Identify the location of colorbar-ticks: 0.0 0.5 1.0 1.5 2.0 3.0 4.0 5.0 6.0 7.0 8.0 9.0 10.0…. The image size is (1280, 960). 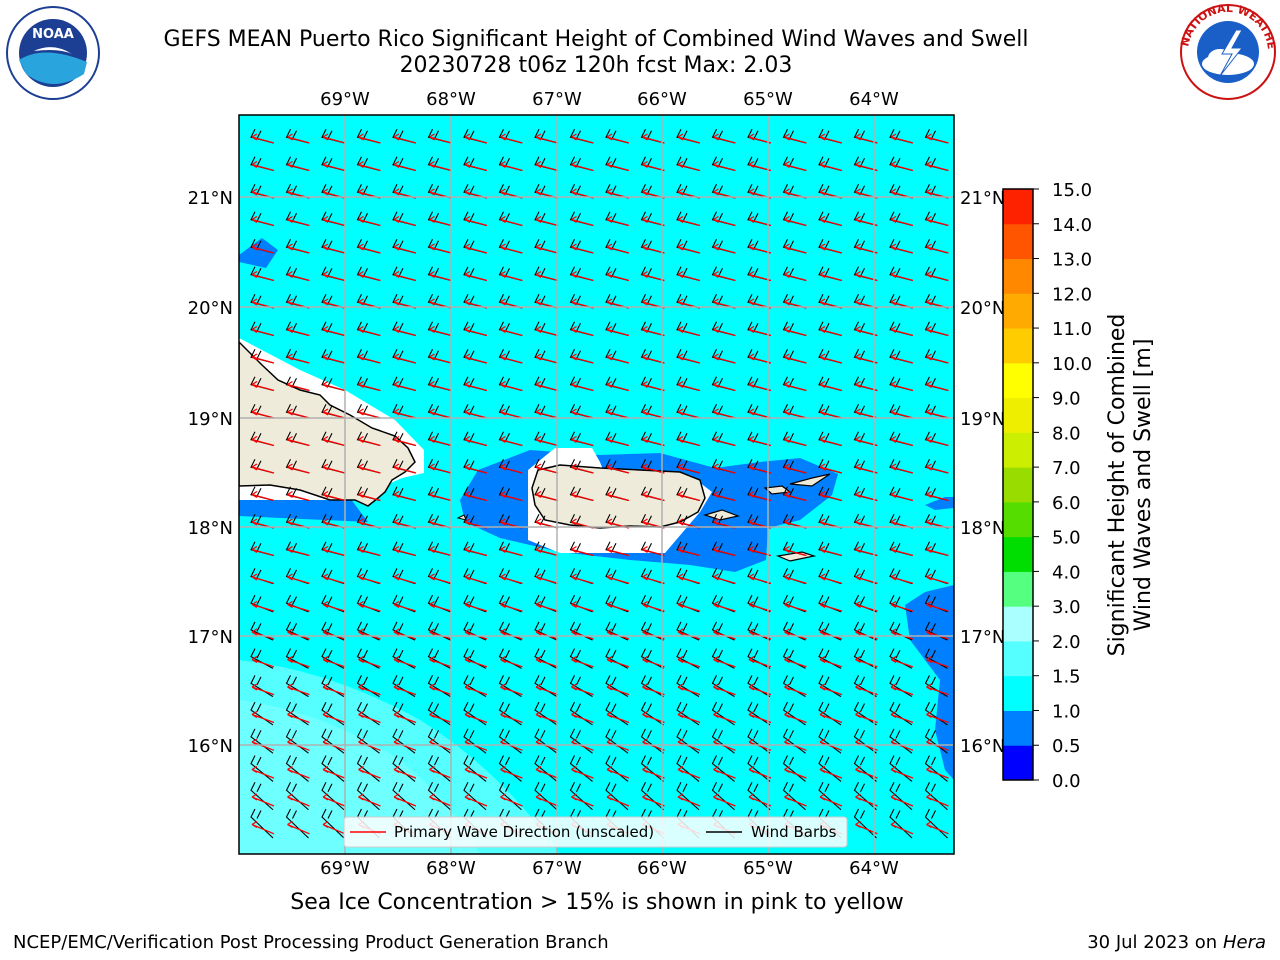
(1062, 486).